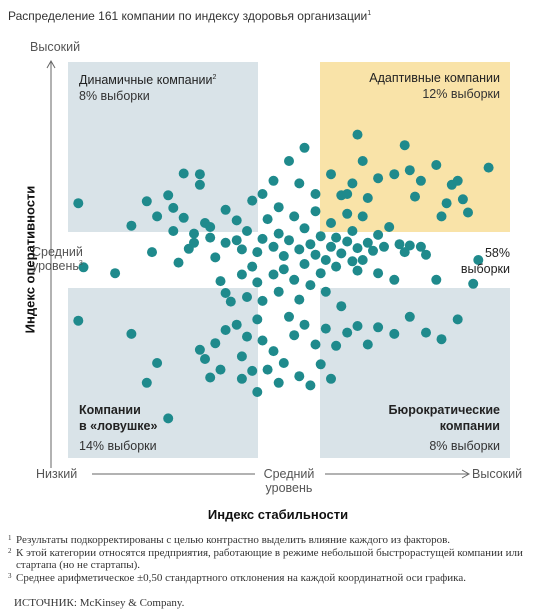 The width and height of the screenshot is (556, 616). I want to click on x-axis-arrow, so click(466, 474).